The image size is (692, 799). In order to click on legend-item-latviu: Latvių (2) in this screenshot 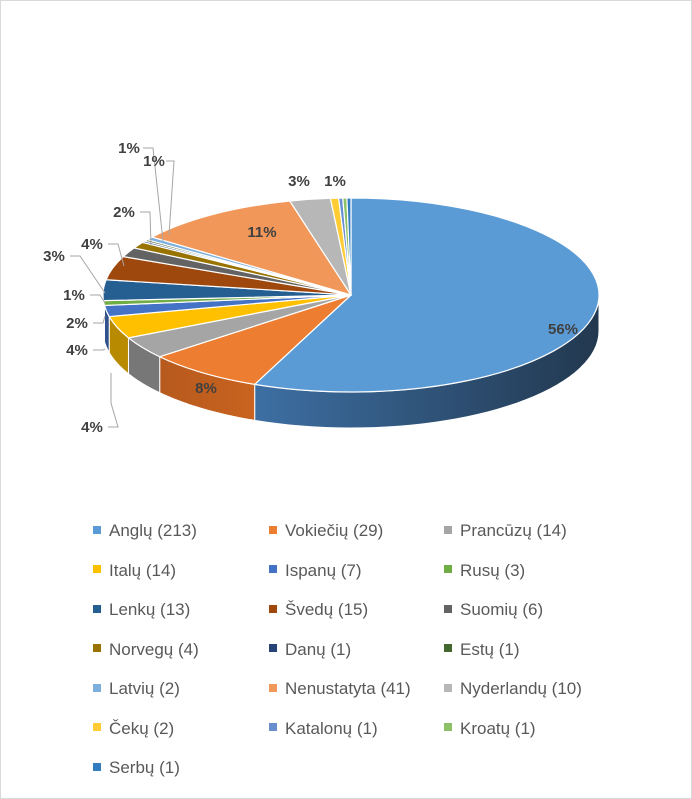, I will do `click(136, 690)`.